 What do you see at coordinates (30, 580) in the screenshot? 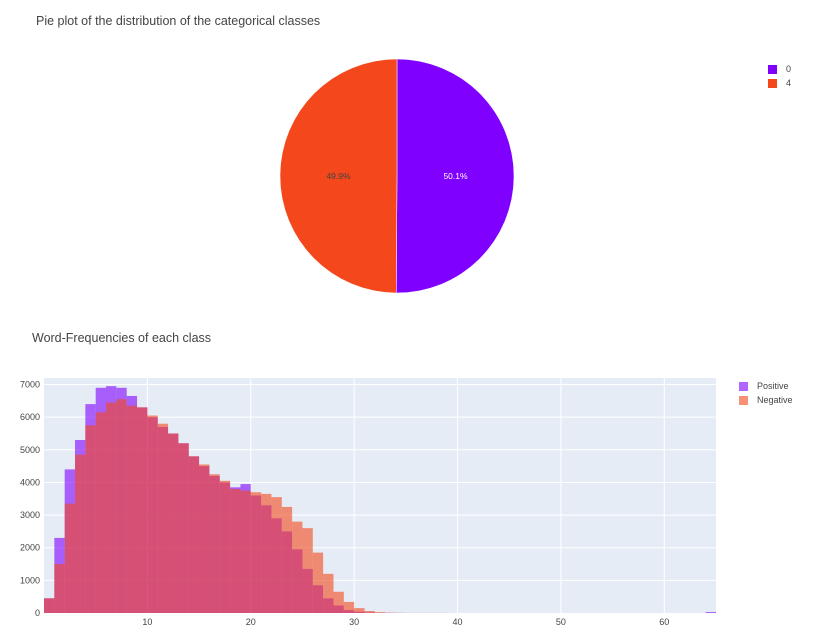
I see `y-tick-label: 1000` at bounding box center [30, 580].